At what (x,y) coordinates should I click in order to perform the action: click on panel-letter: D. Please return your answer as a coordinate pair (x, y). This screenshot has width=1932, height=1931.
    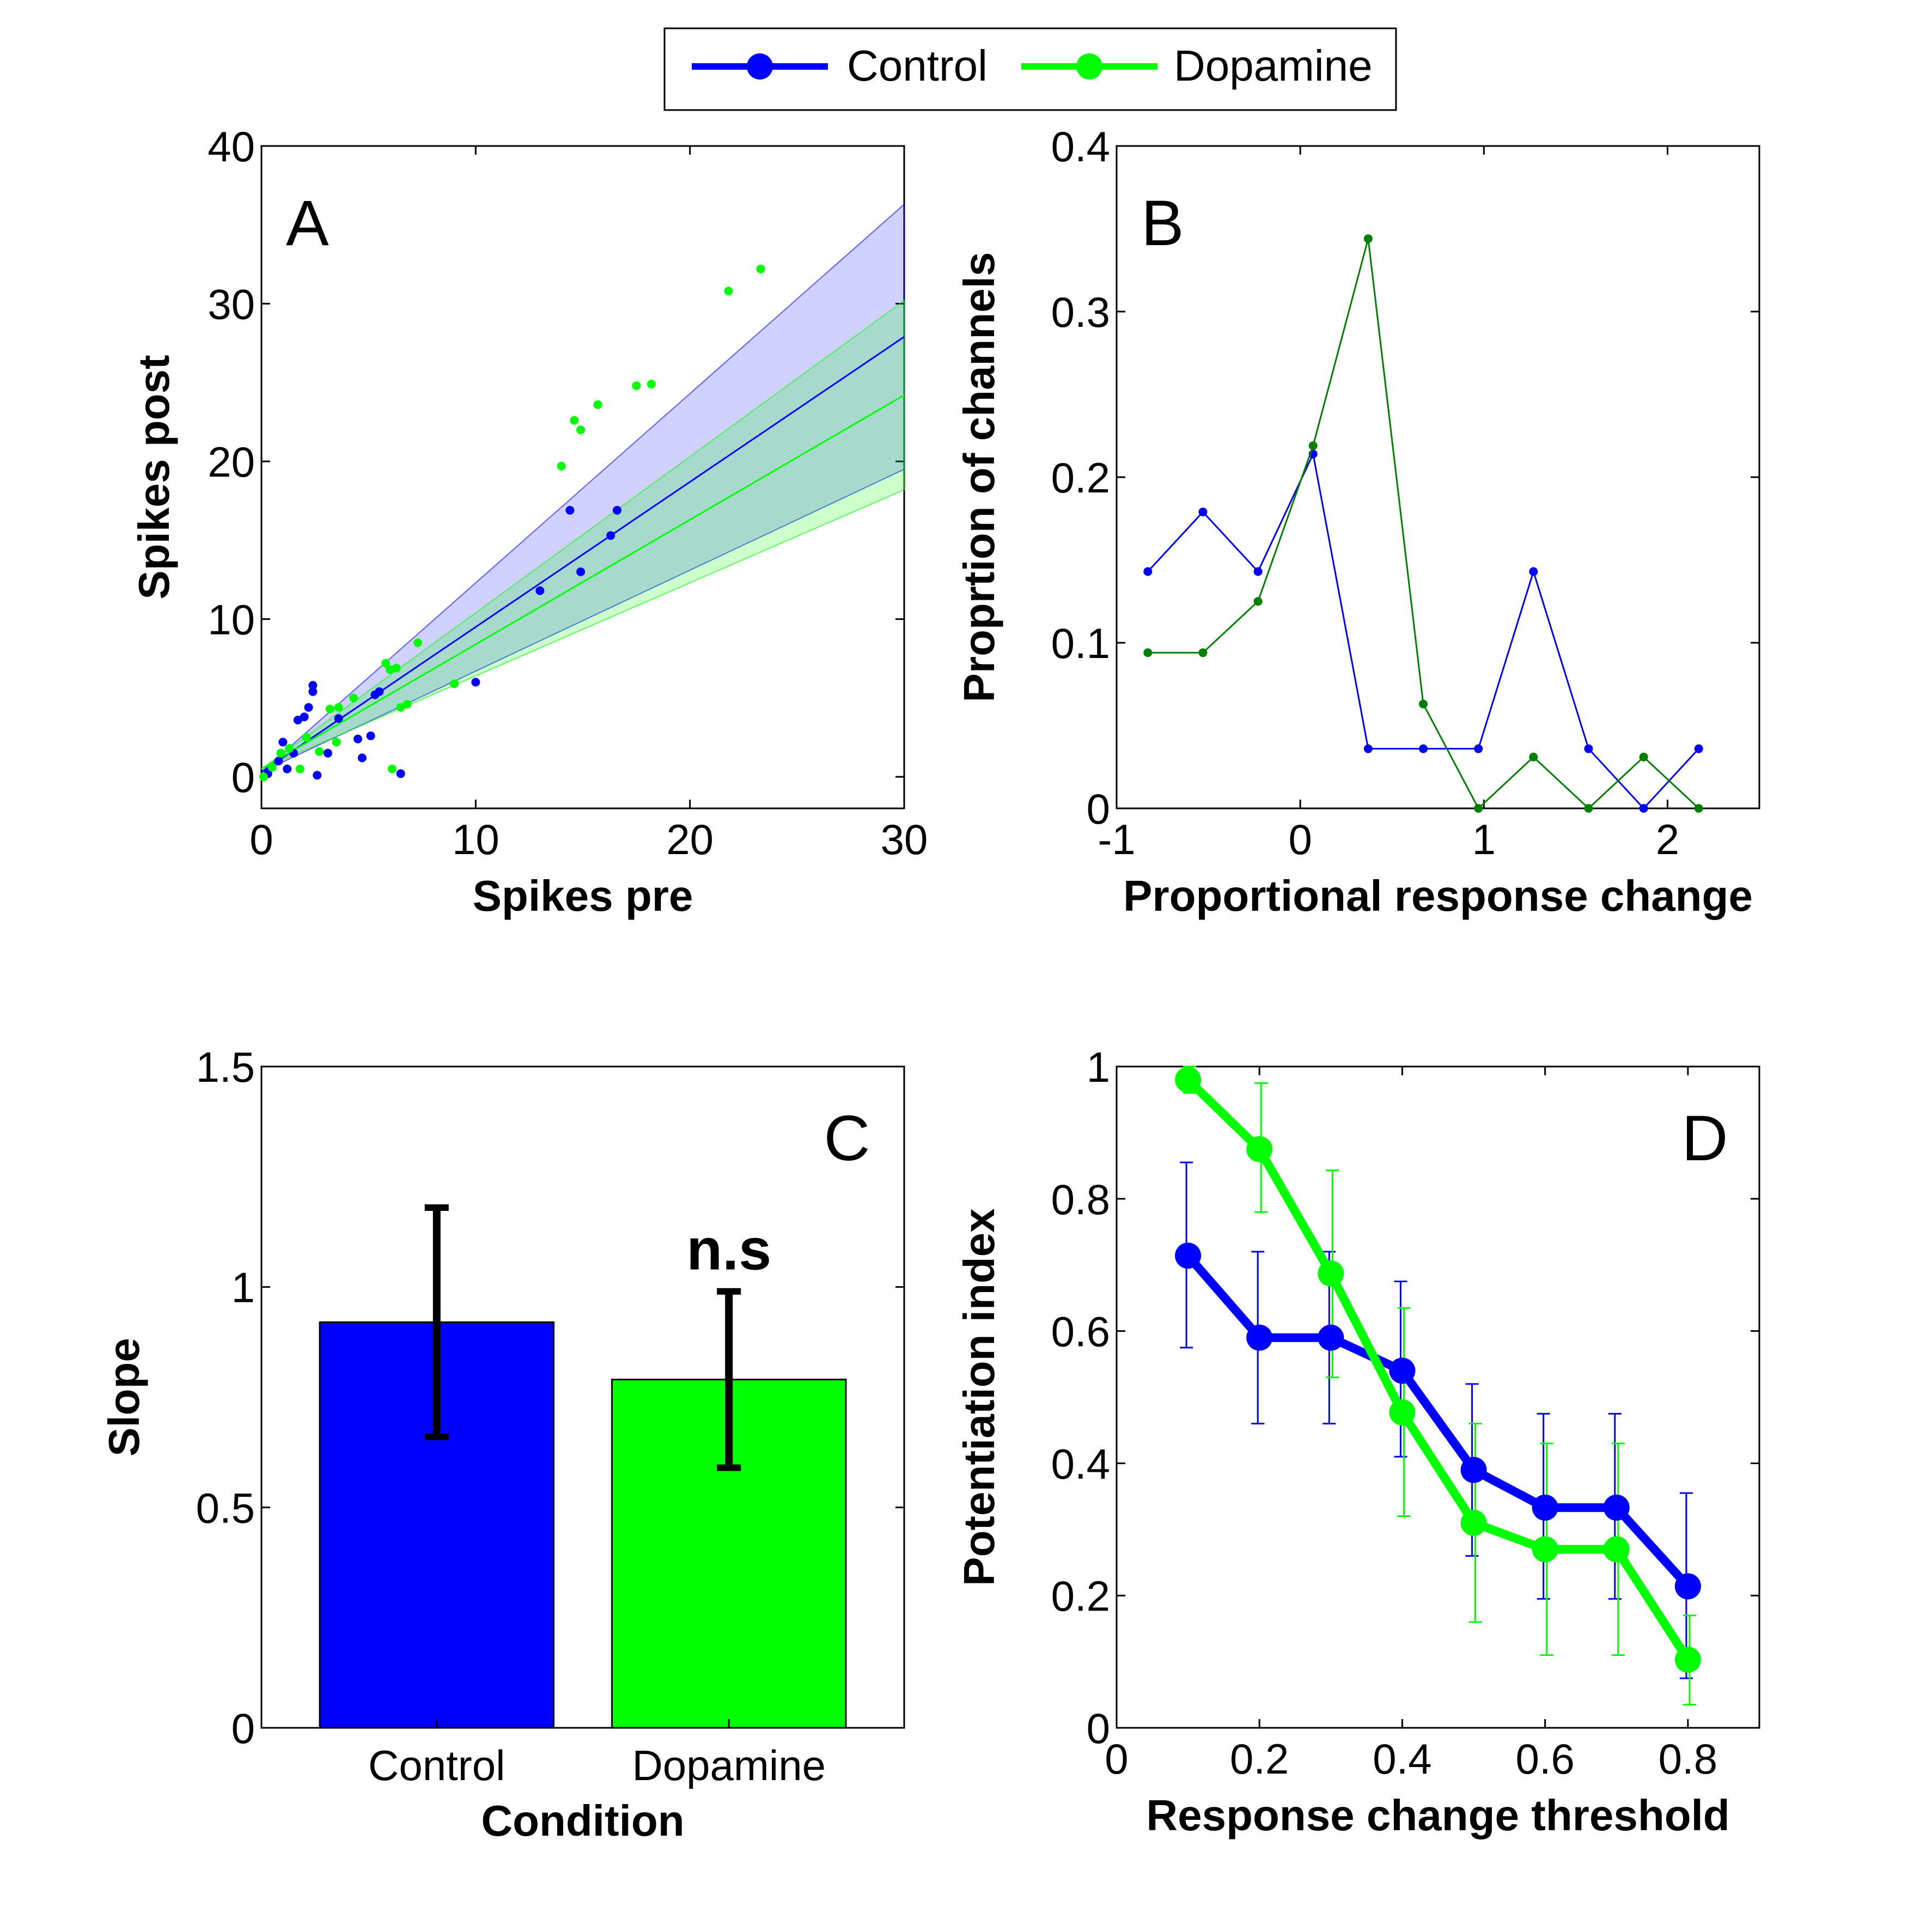
    Looking at the image, I should click on (1704, 1138).